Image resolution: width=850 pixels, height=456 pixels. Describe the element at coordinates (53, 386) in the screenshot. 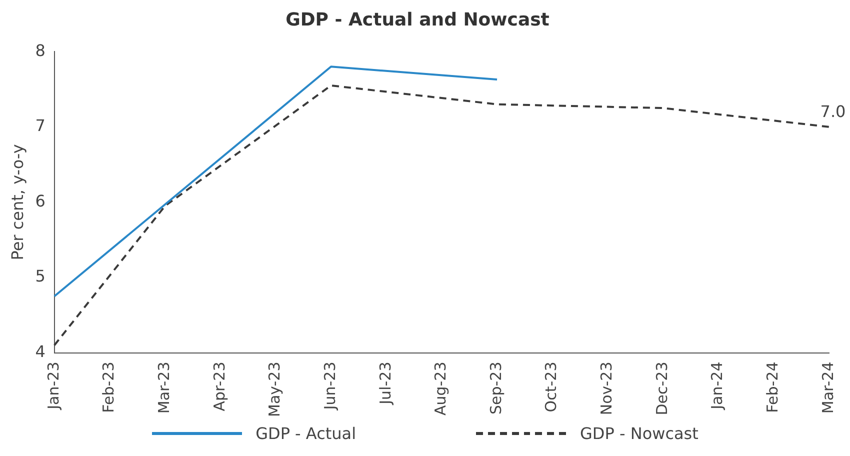

I see `x-tick-label: Jan-23` at that location.